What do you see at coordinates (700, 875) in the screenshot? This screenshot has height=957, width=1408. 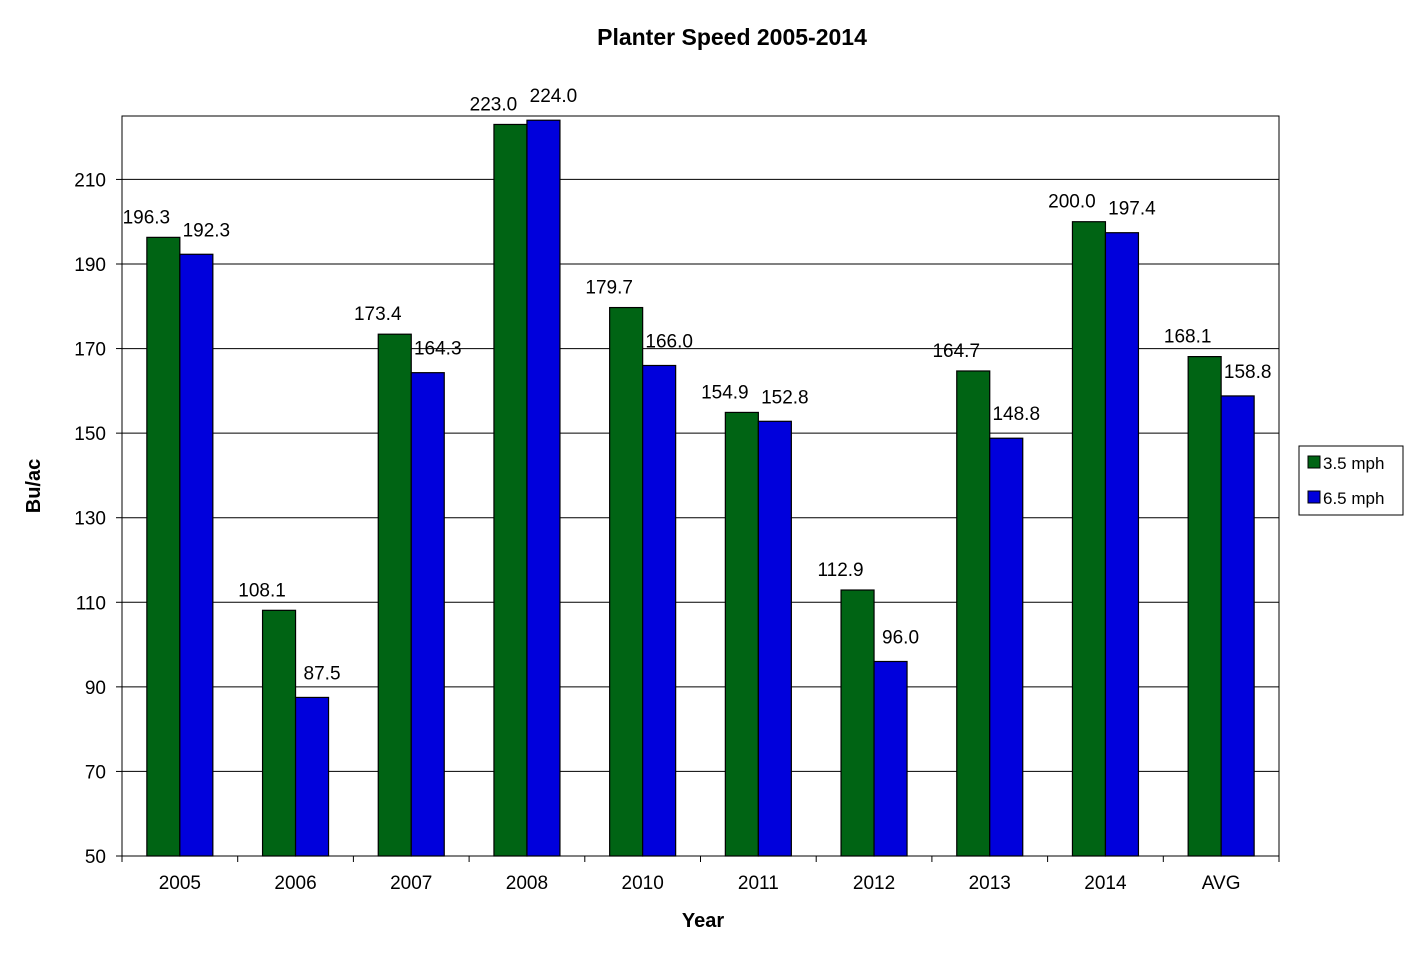 I see `x-axis: 2005 2006 2007 2008 2010 2011 2012 2013 2014 AVG` at bounding box center [700, 875].